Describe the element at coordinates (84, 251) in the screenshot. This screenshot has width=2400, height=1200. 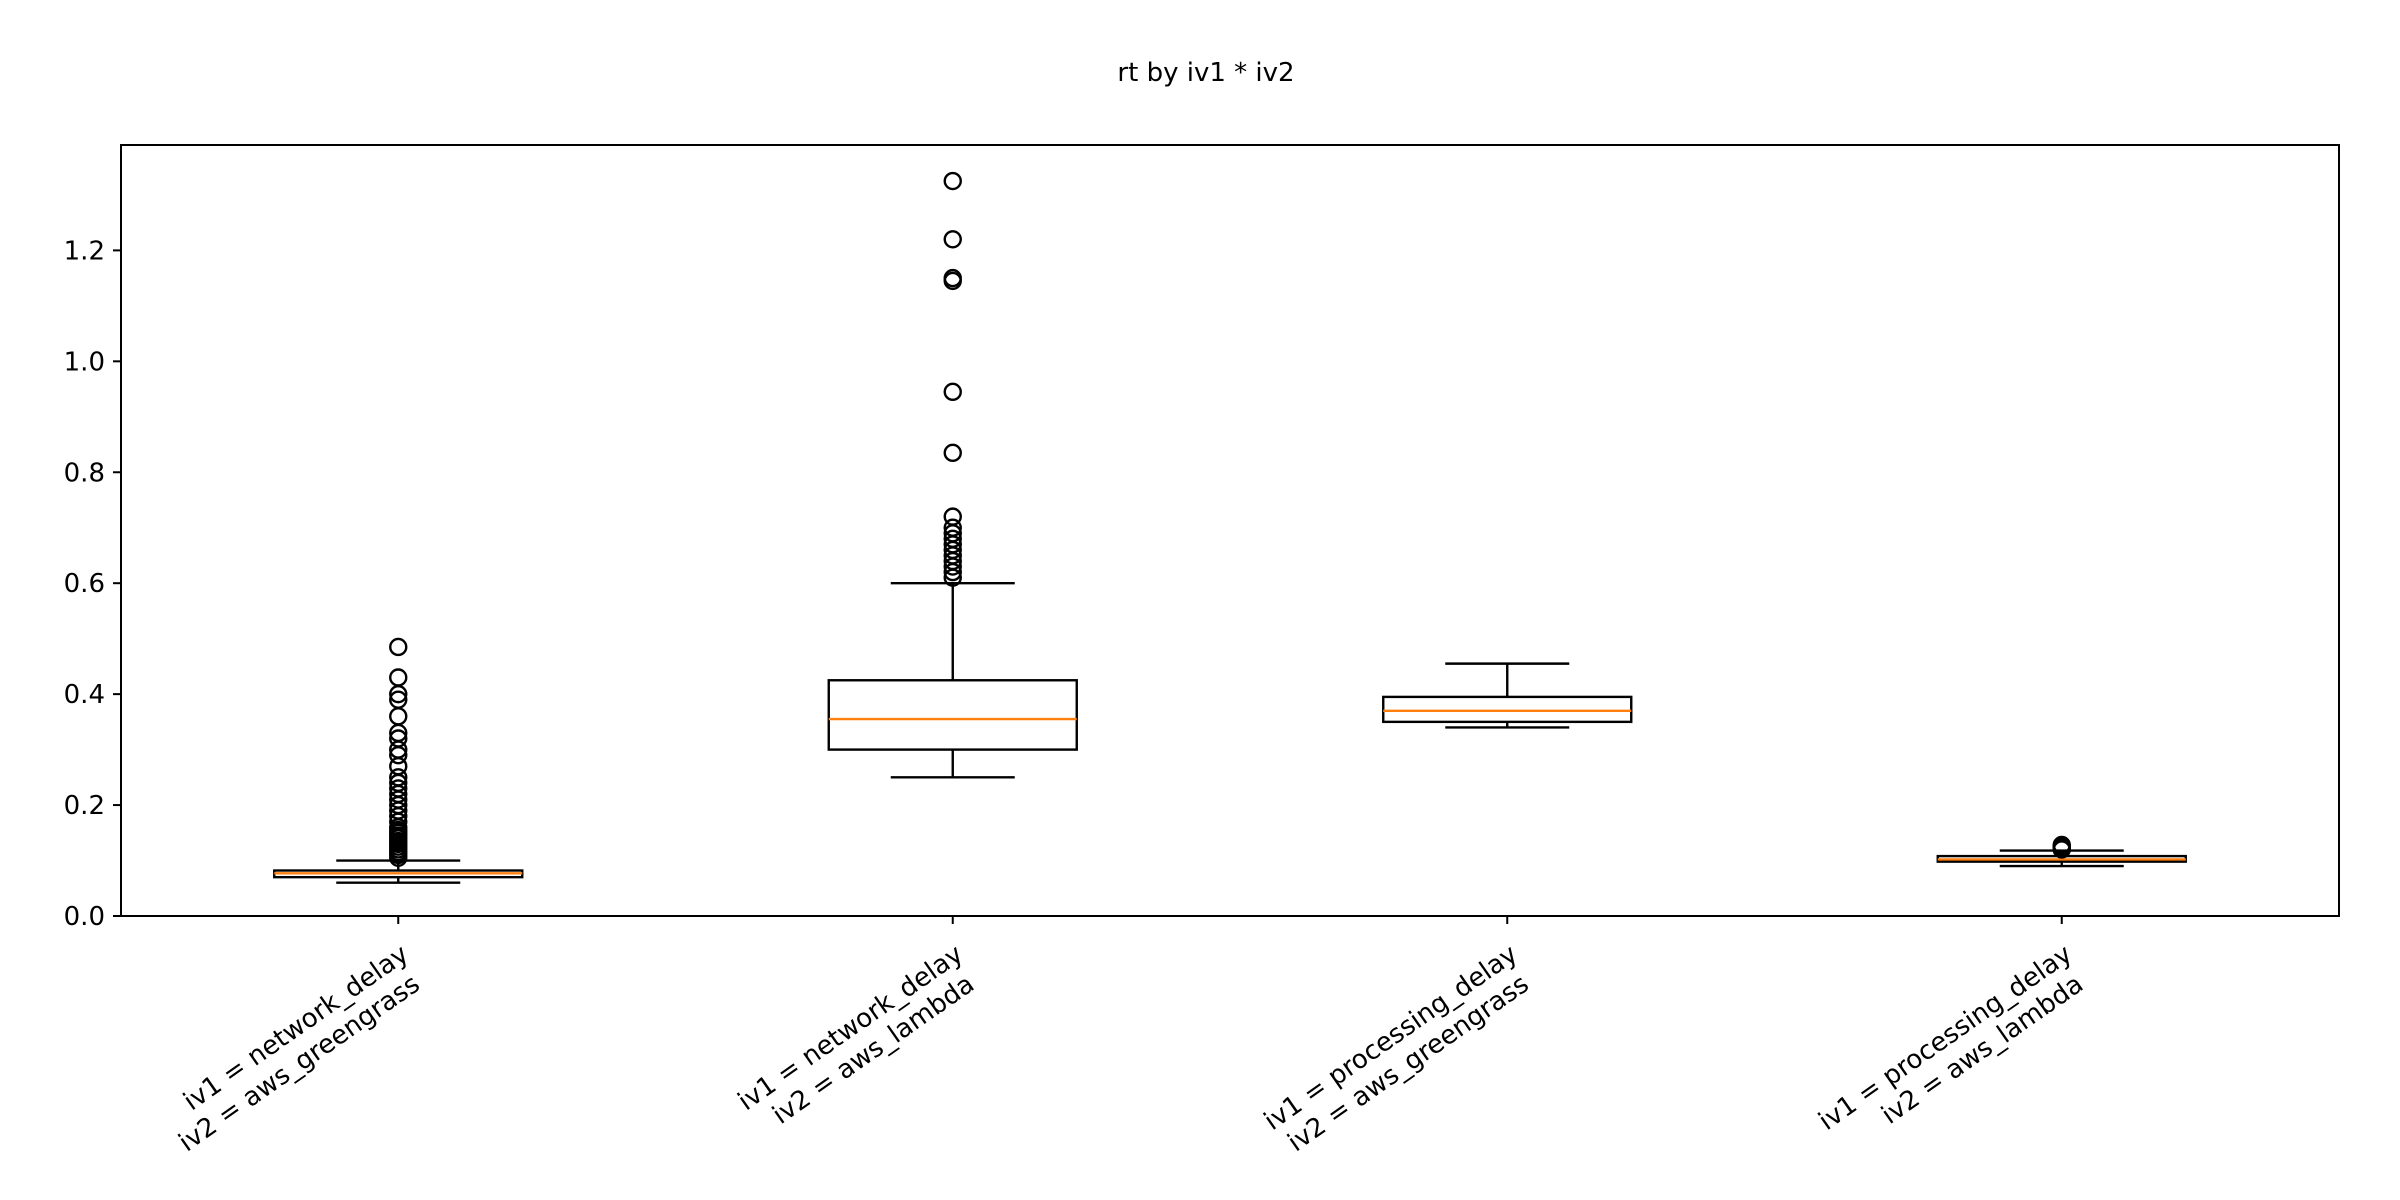
I see `y-tick-label: 1.2` at that location.